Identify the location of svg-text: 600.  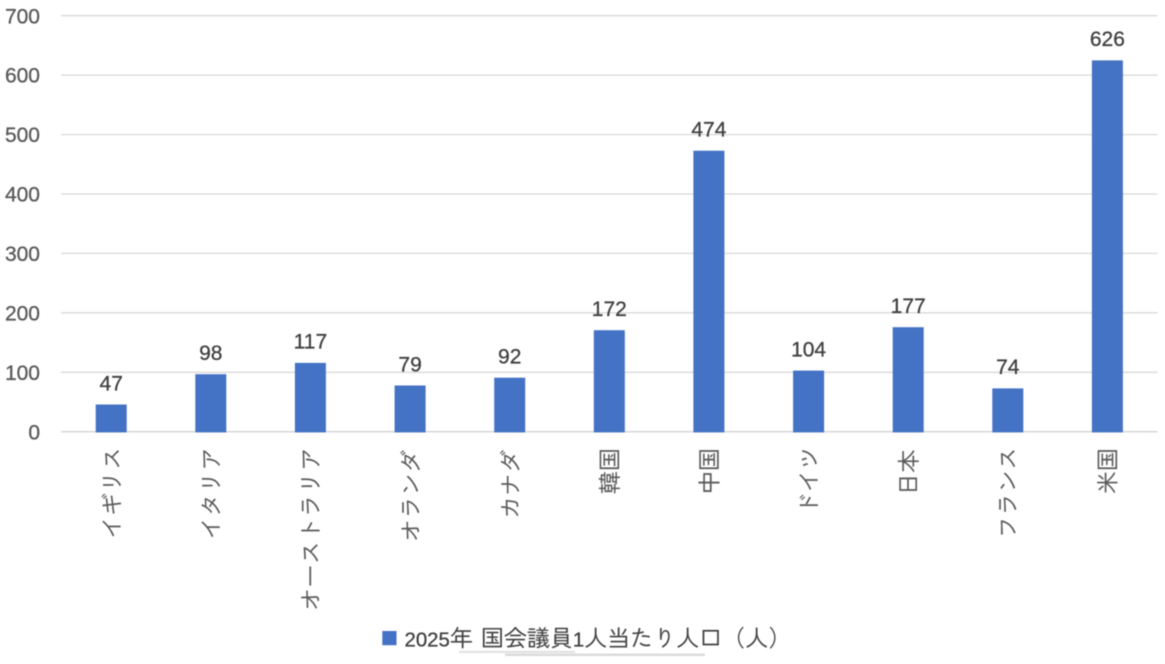
(22, 76).